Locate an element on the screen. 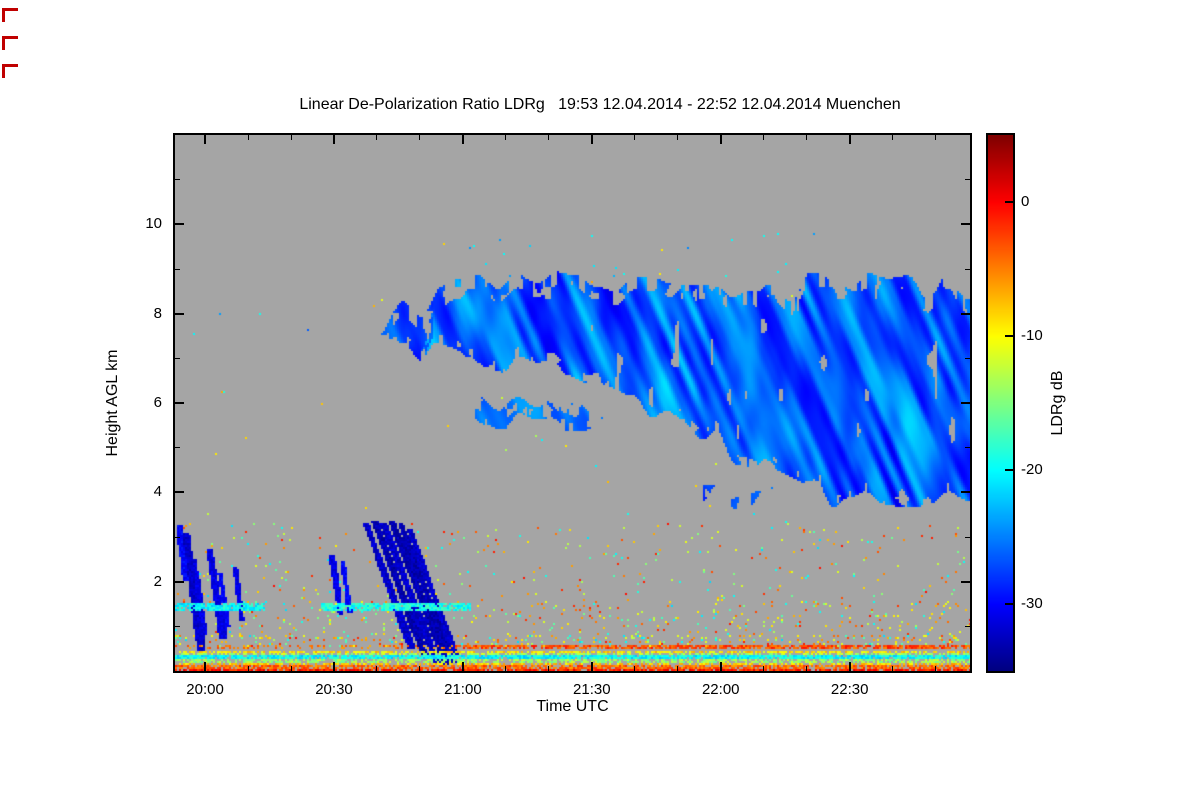  colorbar-tick-label: -30 is located at coordinates (1032, 603).